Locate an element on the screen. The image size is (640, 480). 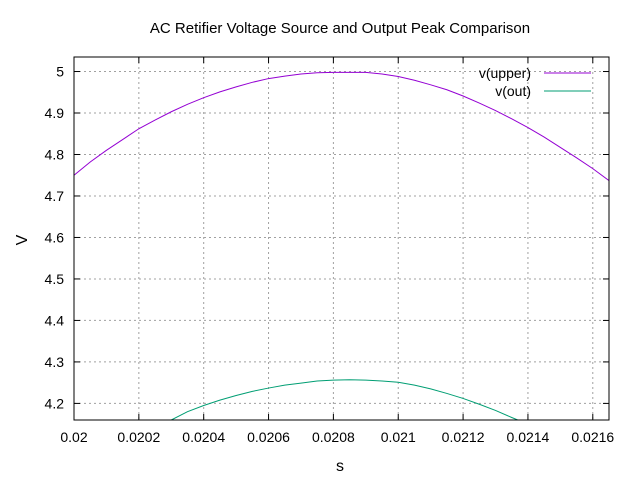
y-tick-label: 4.8 is located at coordinates (55, 154).